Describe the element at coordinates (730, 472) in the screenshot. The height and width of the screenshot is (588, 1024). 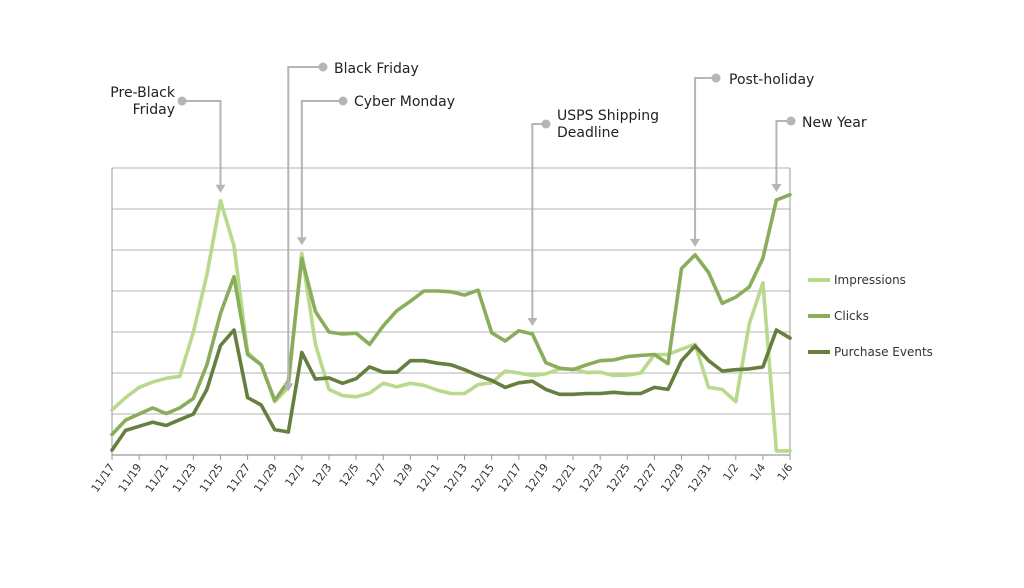
I see `x-tick-label: 1/2` at that location.